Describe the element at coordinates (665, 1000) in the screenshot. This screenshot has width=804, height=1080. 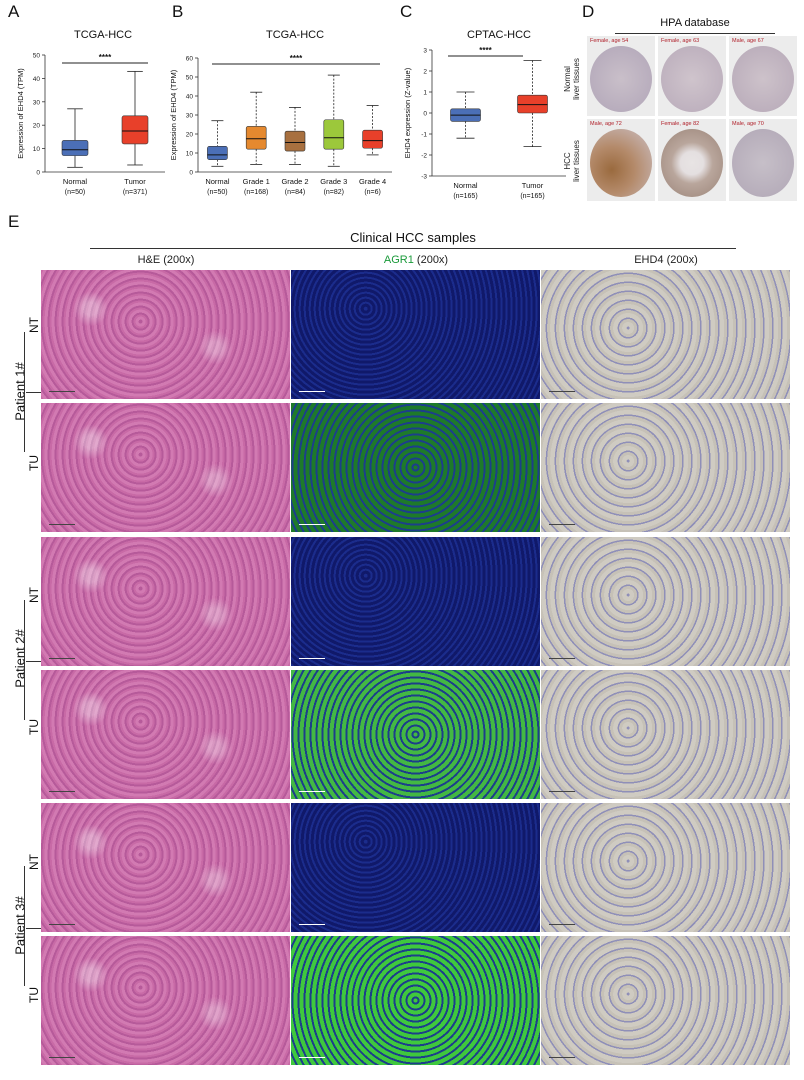
I see `micrograph-ehd4-patient3-tu` at that location.